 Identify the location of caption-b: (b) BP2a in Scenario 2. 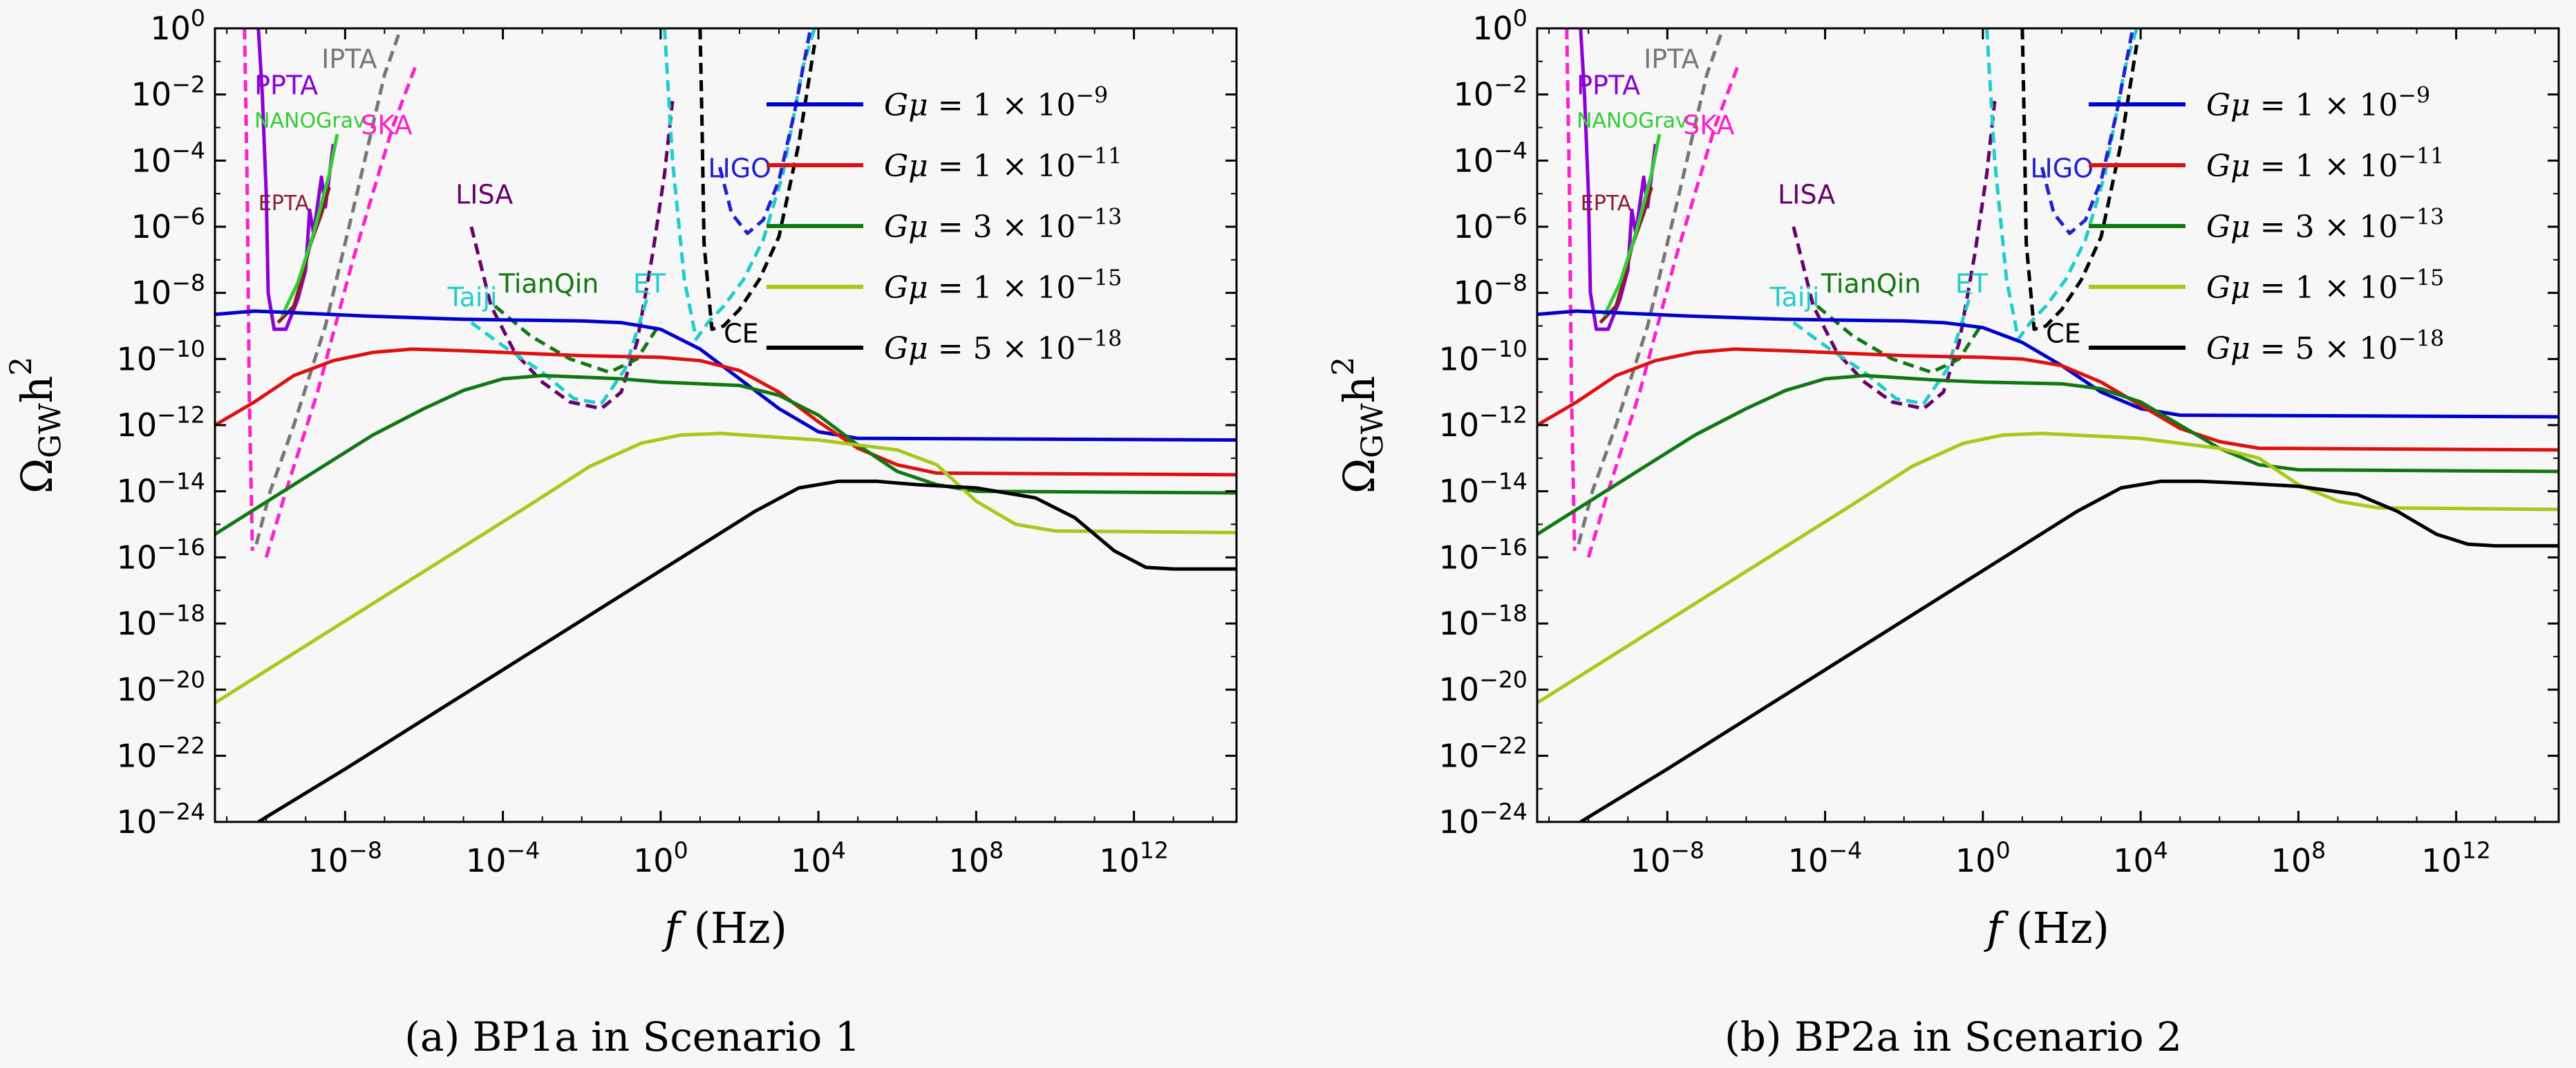
(1953, 1036).